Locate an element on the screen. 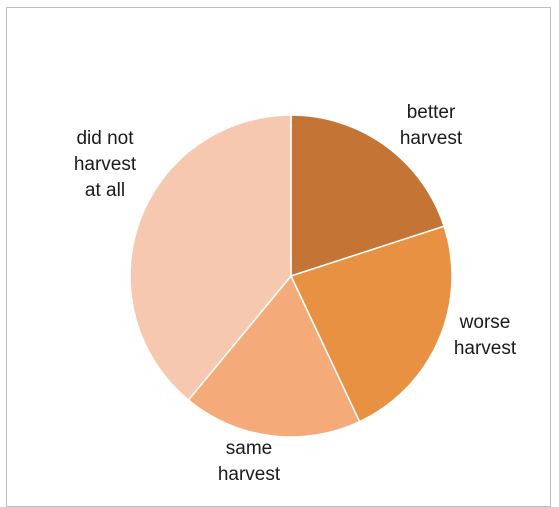  label-line: worse is located at coordinates (485, 322).